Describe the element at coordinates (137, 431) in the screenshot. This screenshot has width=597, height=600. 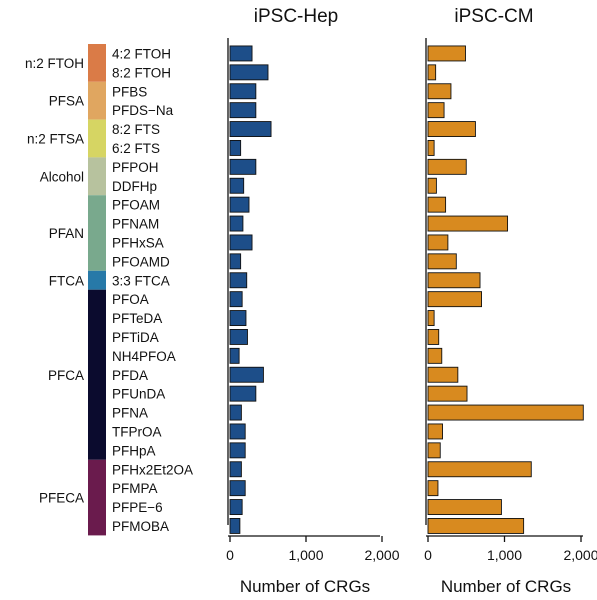
I see `chemical-label-tfproa: TFPrOA` at that location.